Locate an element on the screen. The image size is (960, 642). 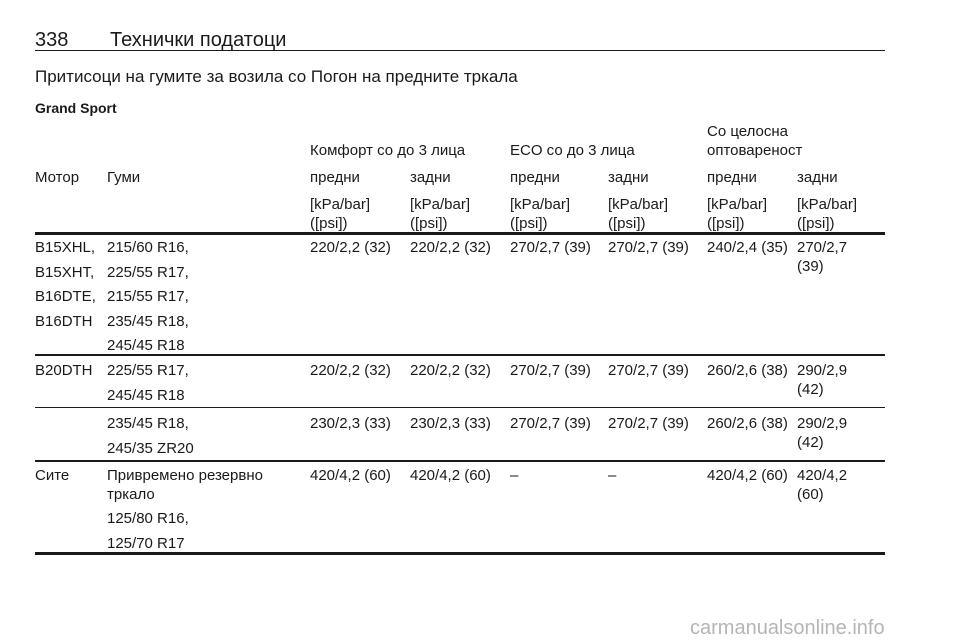
motor: B20DTH is located at coordinates (64, 370).